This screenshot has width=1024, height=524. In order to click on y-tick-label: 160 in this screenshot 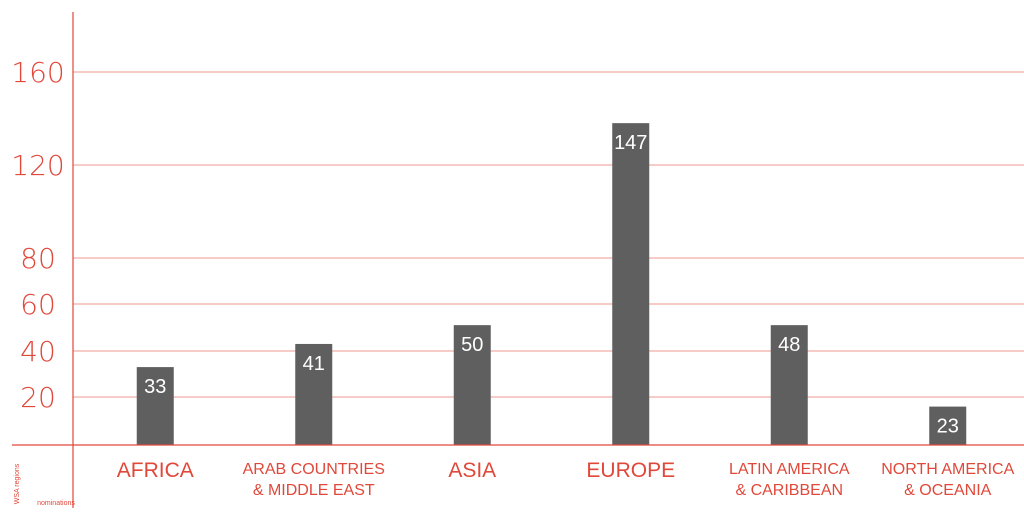, I will do `click(37, 72)`.